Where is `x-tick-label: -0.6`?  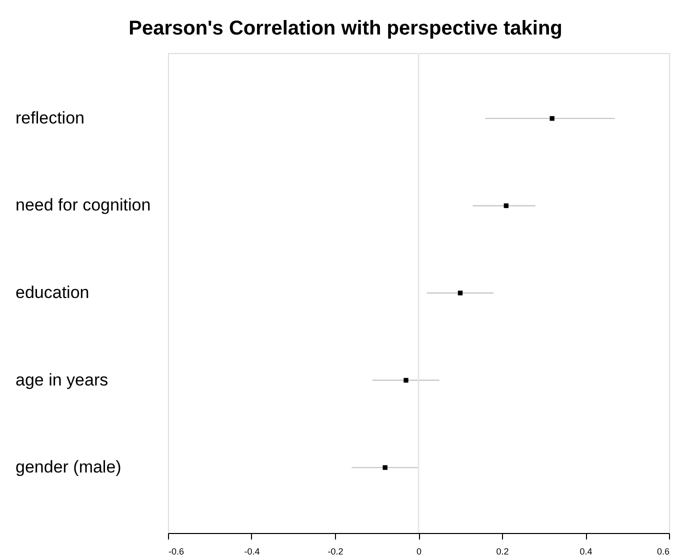
x-tick-label: -0.6 is located at coordinates (176, 551).